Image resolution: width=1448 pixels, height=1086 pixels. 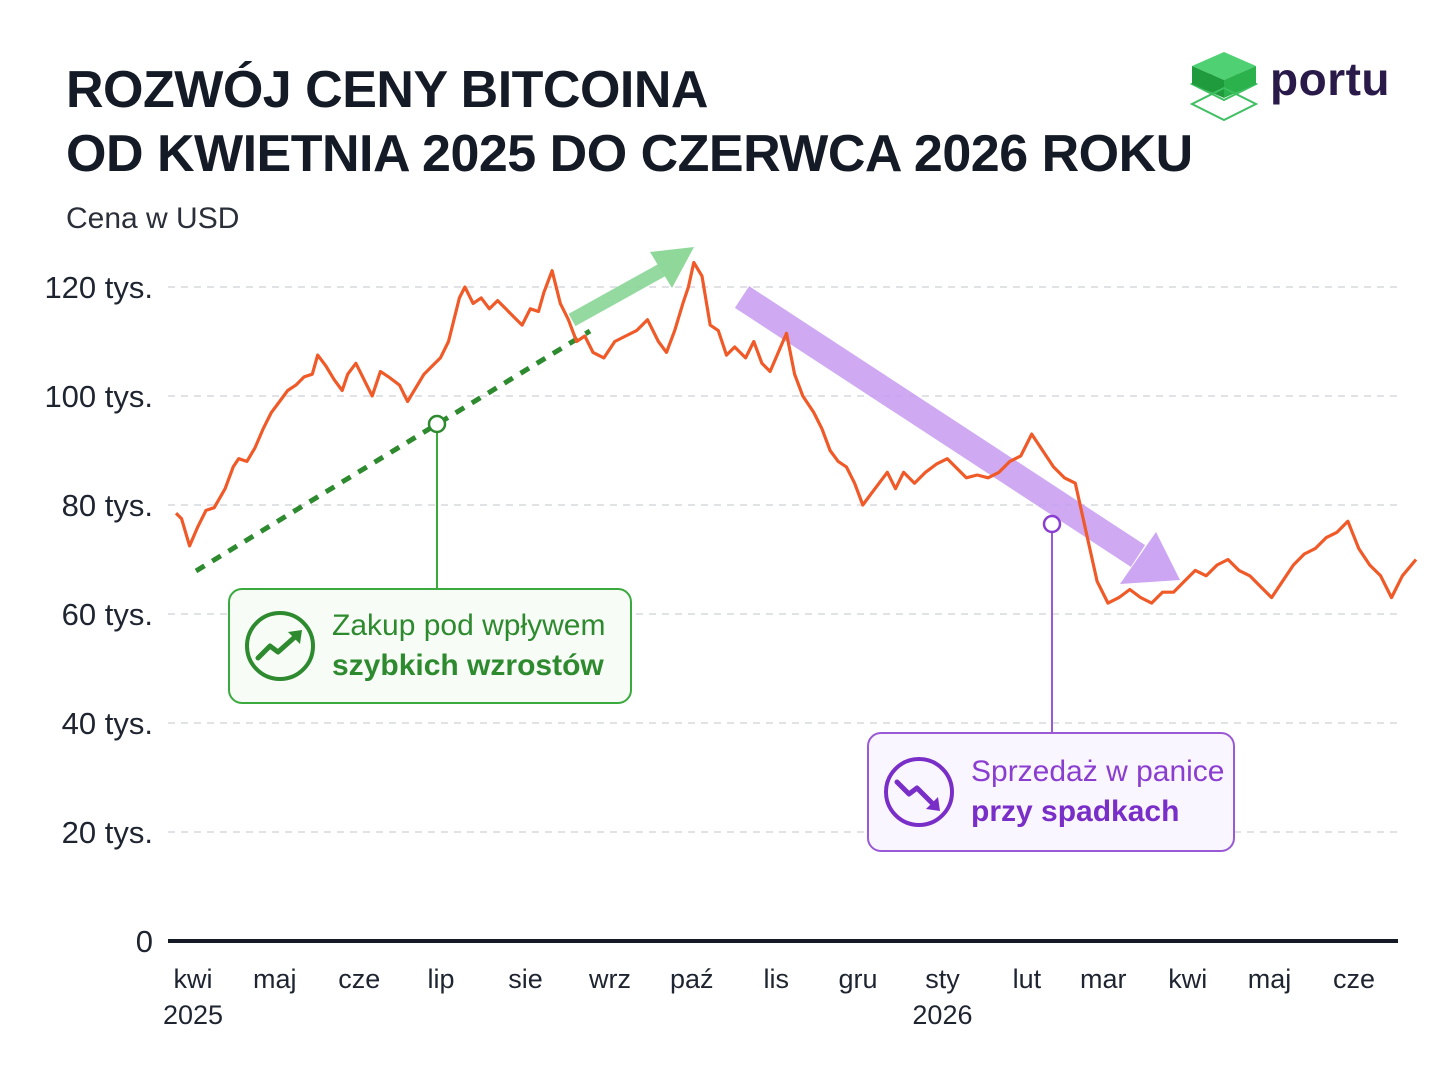 What do you see at coordinates (1098, 771) in the screenshot?
I see `sell-annotation-line1: Sprzedaż w panice` at bounding box center [1098, 771].